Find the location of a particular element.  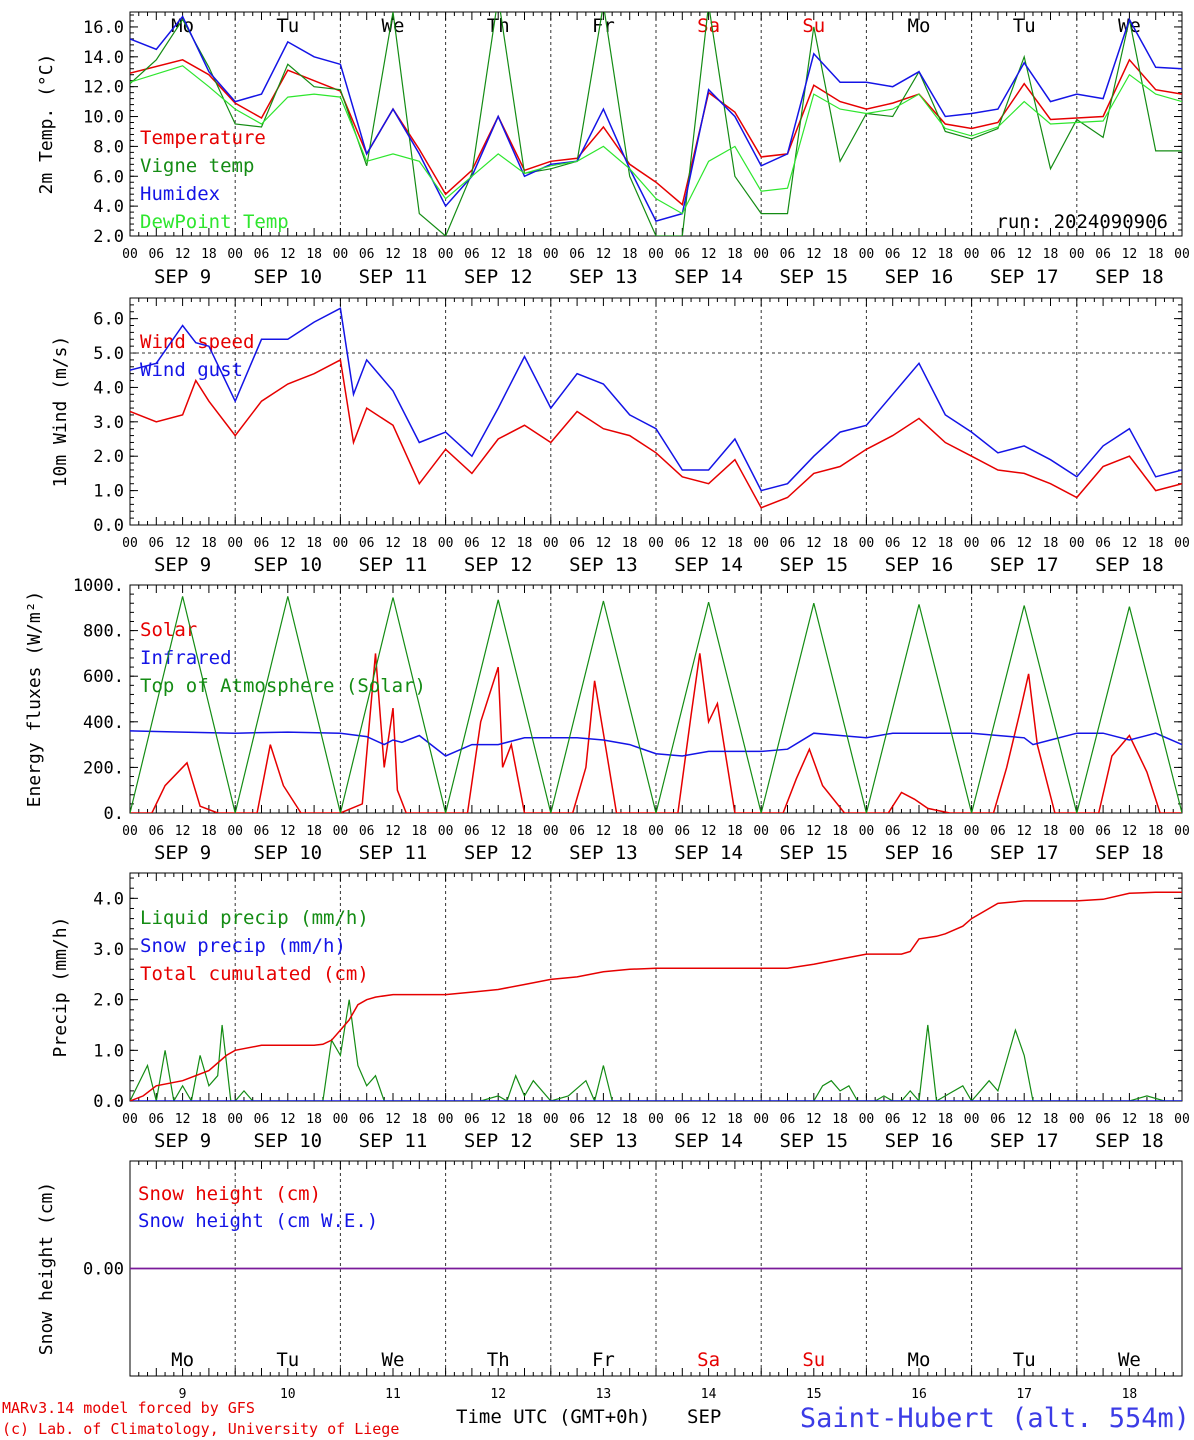

run-label: run: 2024090906 is located at coordinates (1082, 222).